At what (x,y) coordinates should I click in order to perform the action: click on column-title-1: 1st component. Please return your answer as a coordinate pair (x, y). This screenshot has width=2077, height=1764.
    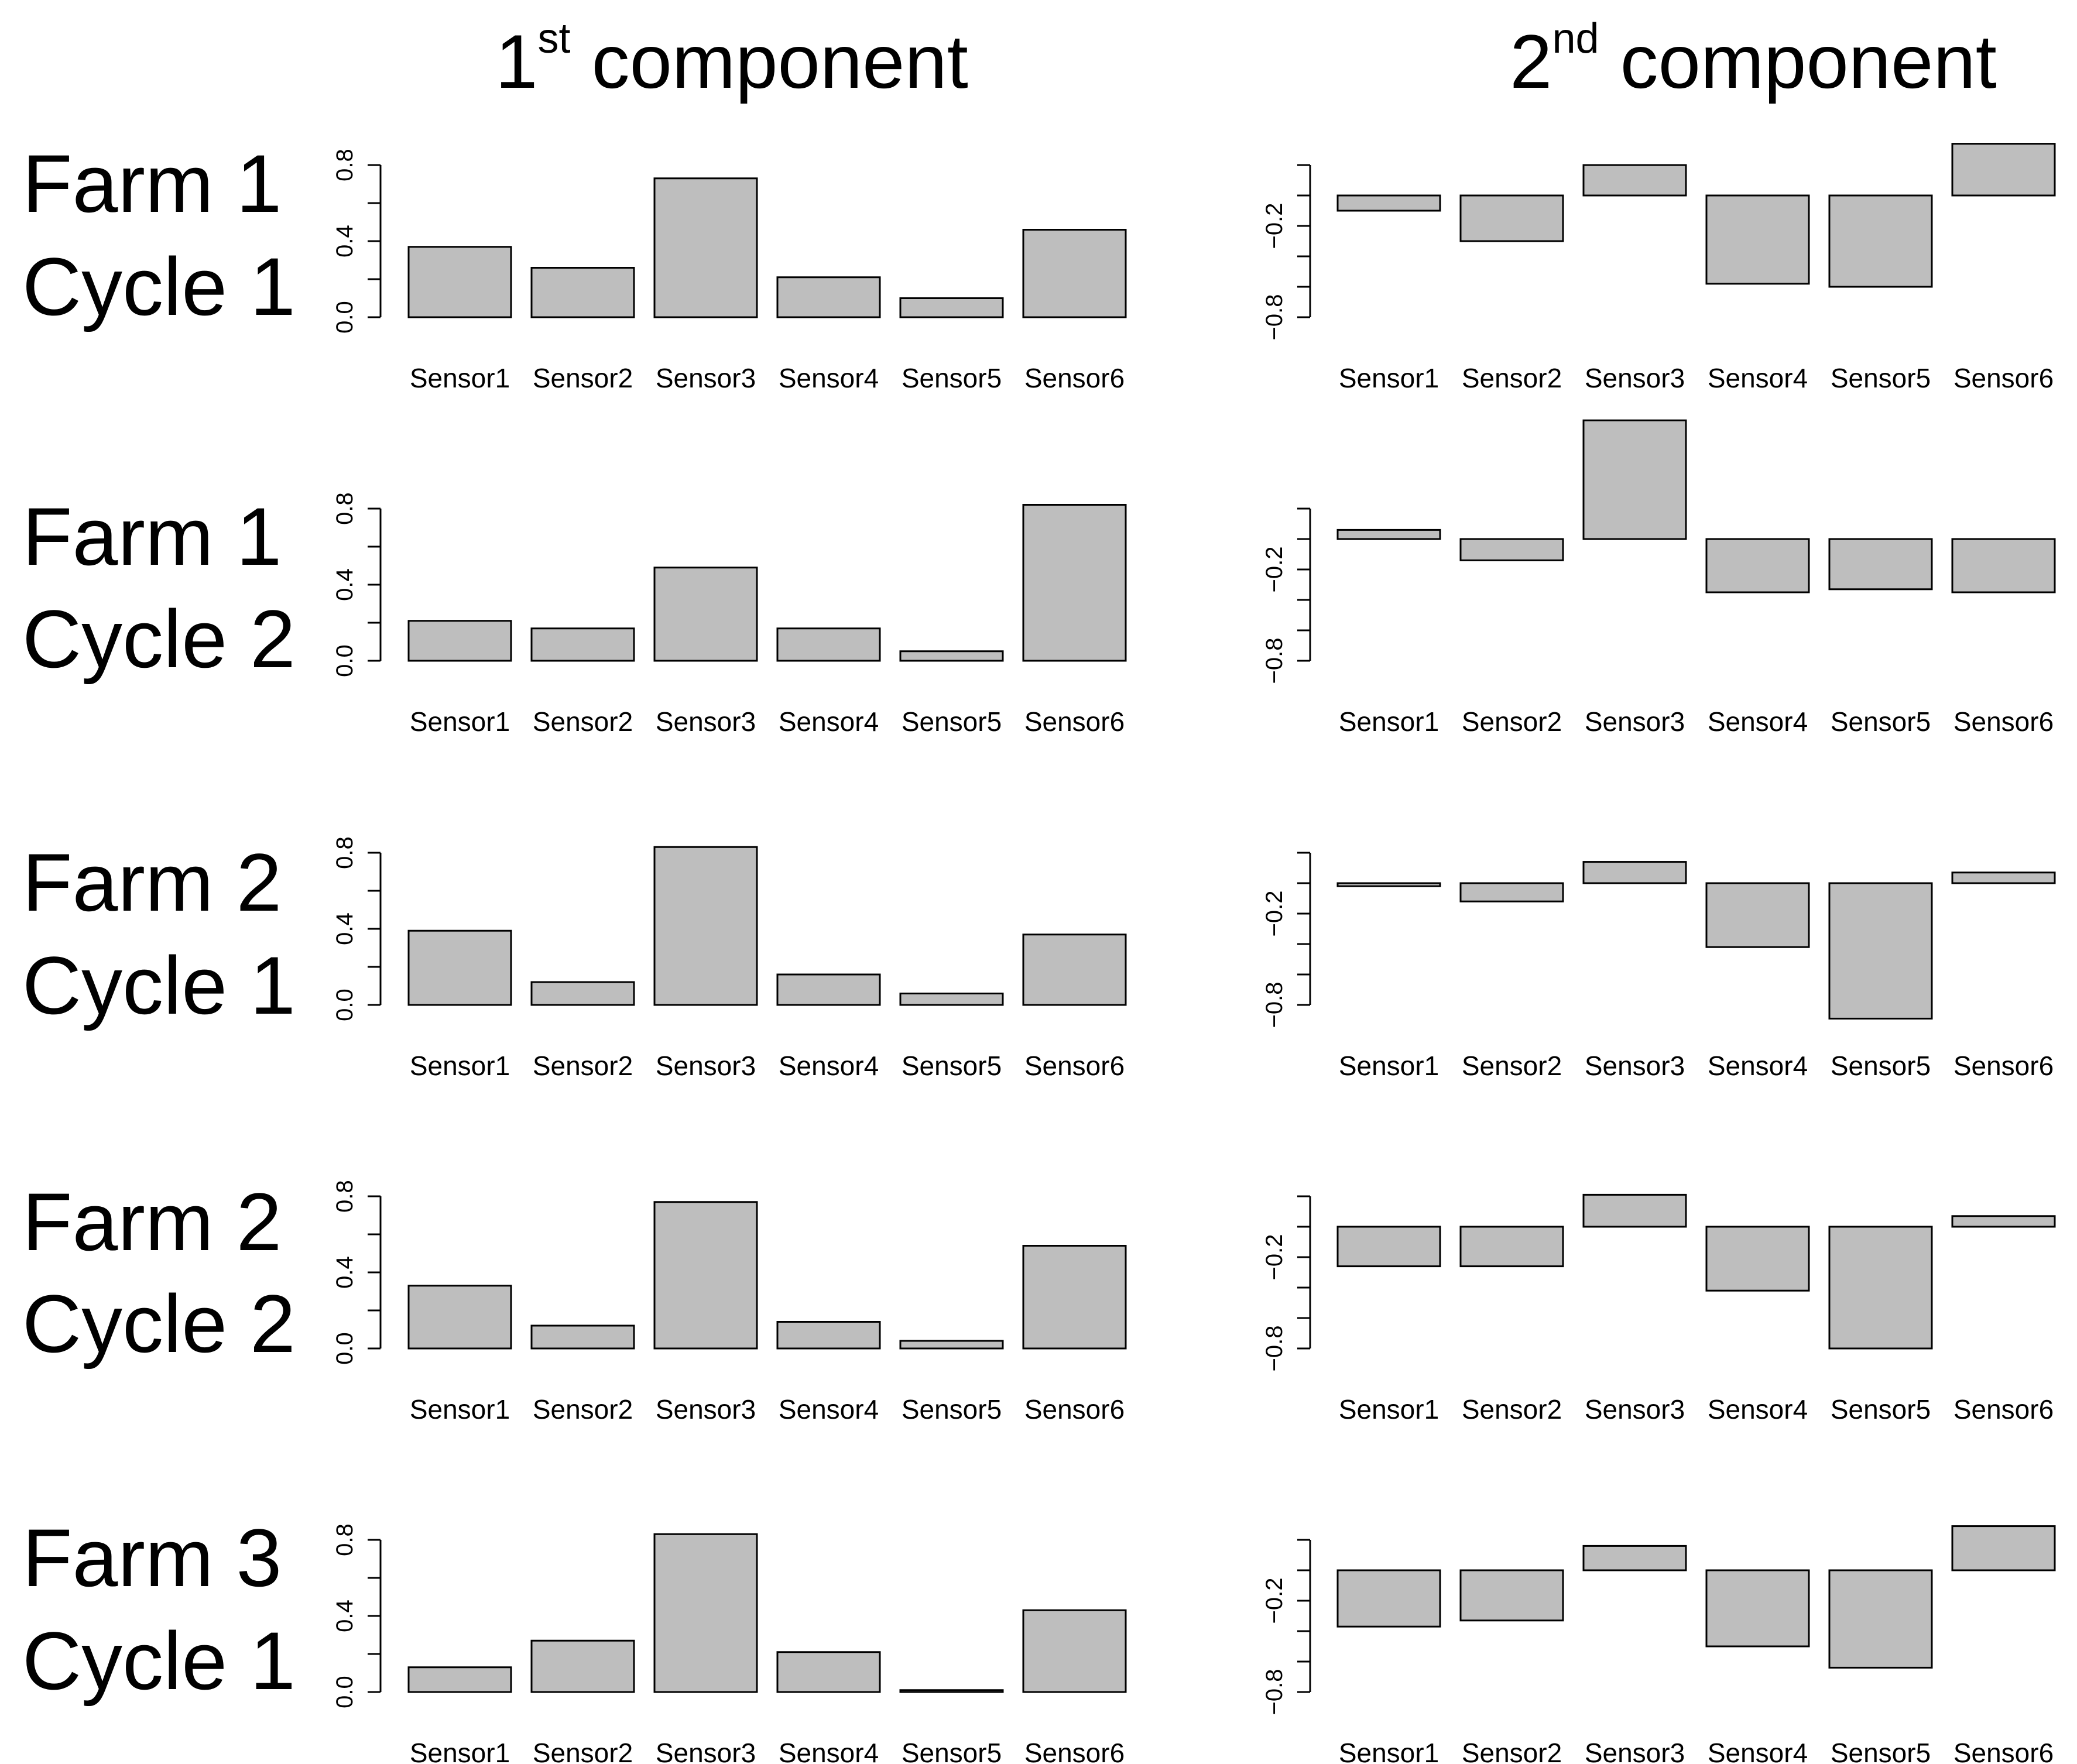
    Looking at the image, I should click on (732, 60).